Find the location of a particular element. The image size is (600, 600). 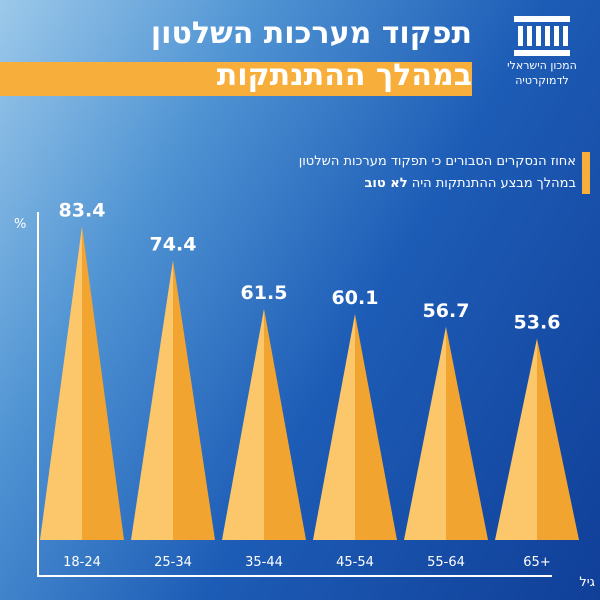

value-label-35-44: 61.5 is located at coordinates (264, 293).